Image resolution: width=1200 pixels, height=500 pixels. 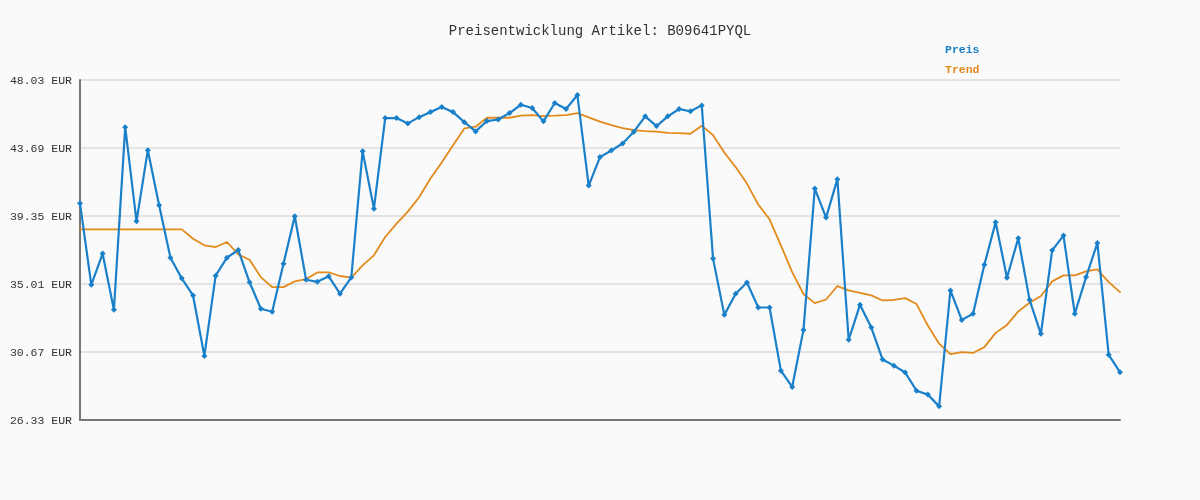 What do you see at coordinates (962, 49) in the screenshot?
I see `text: Preis` at bounding box center [962, 49].